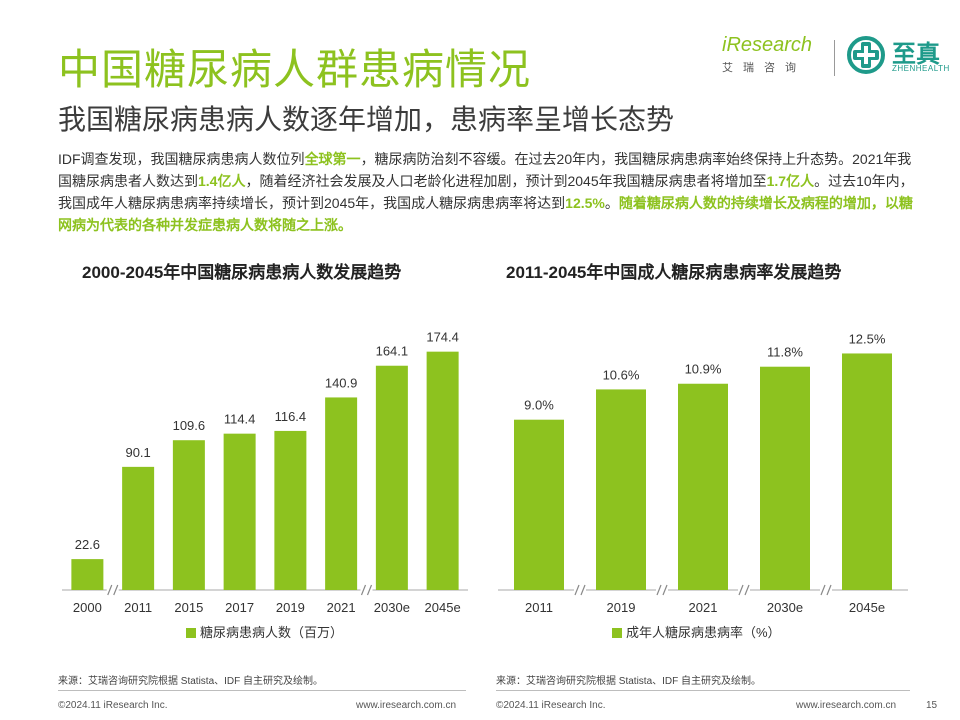  Describe the element at coordinates (392, 351) in the screenshot. I see `data-label-patients-2030e: 164.1` at that location.